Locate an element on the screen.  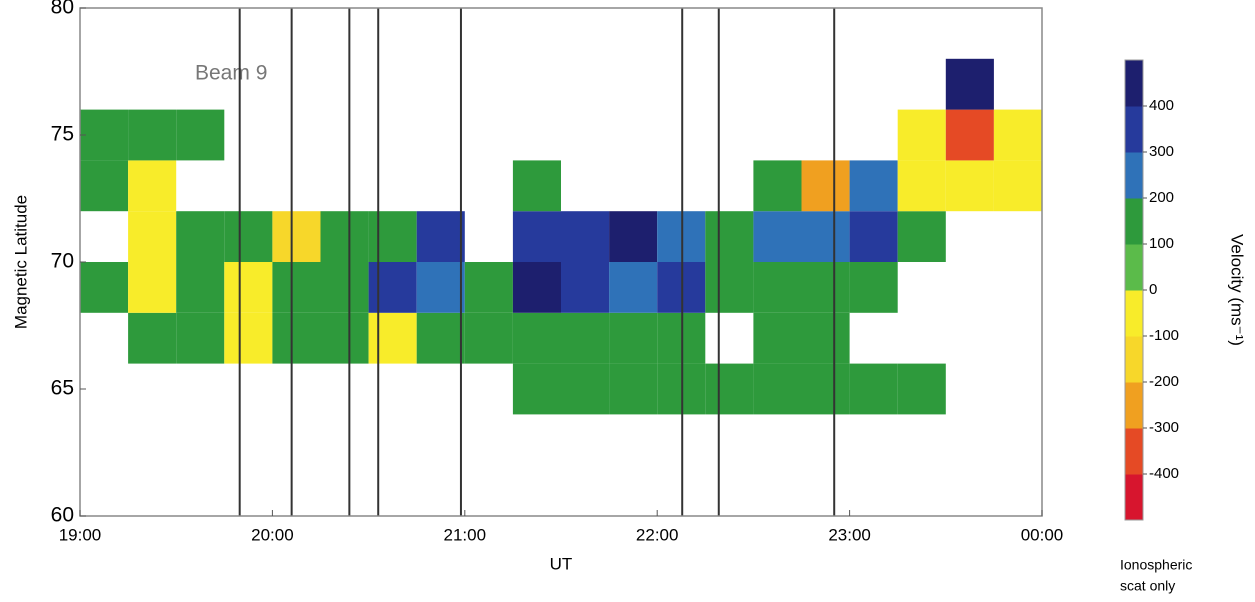
colorbar-tick-label: -100 is located at coordinates (1164, 335).